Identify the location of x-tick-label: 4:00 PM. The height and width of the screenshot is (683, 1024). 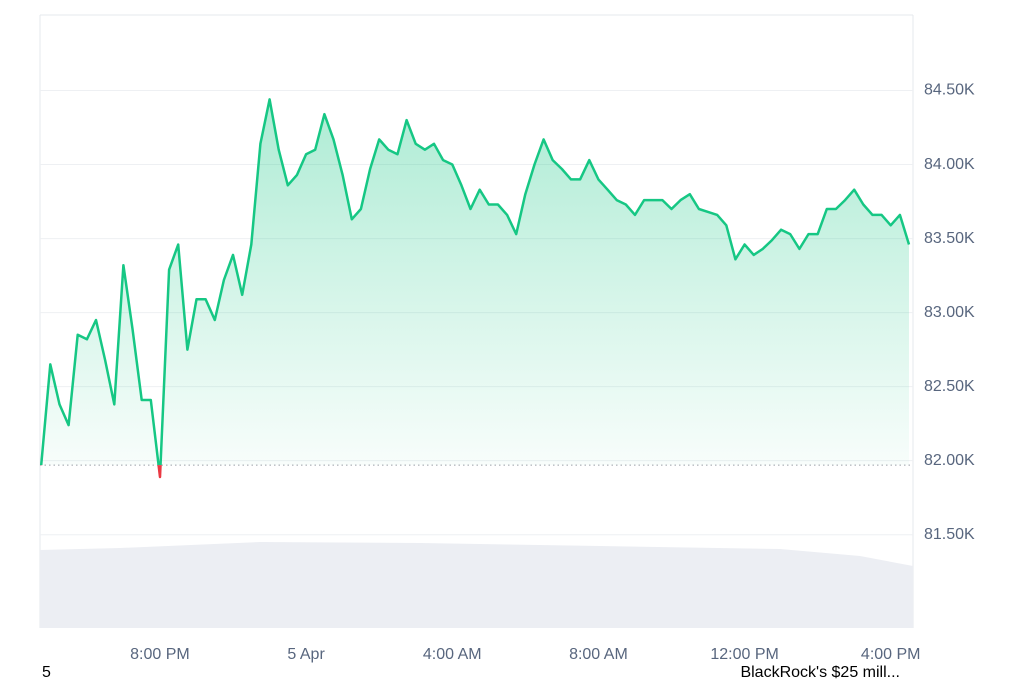
(891, 654).